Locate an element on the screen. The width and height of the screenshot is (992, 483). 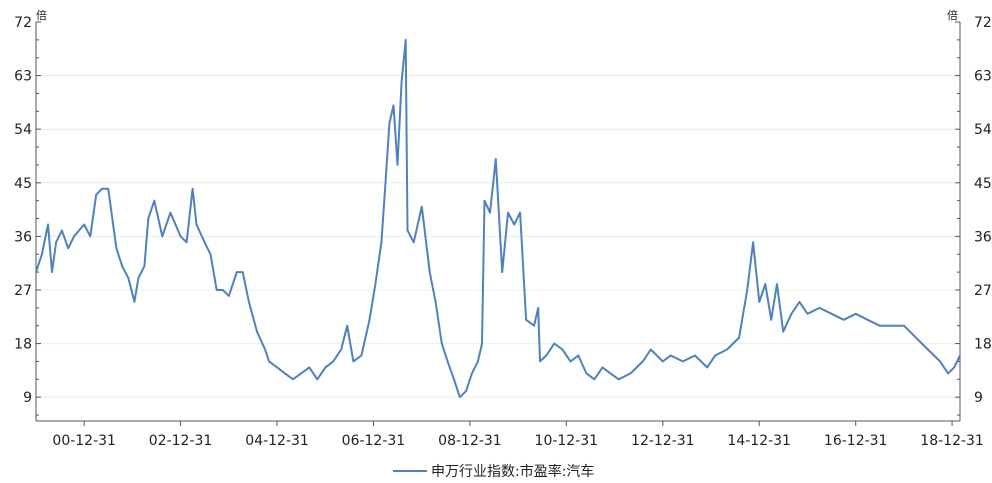
x-tick-label: 14-12-31 is located at coordinates (759, 441).